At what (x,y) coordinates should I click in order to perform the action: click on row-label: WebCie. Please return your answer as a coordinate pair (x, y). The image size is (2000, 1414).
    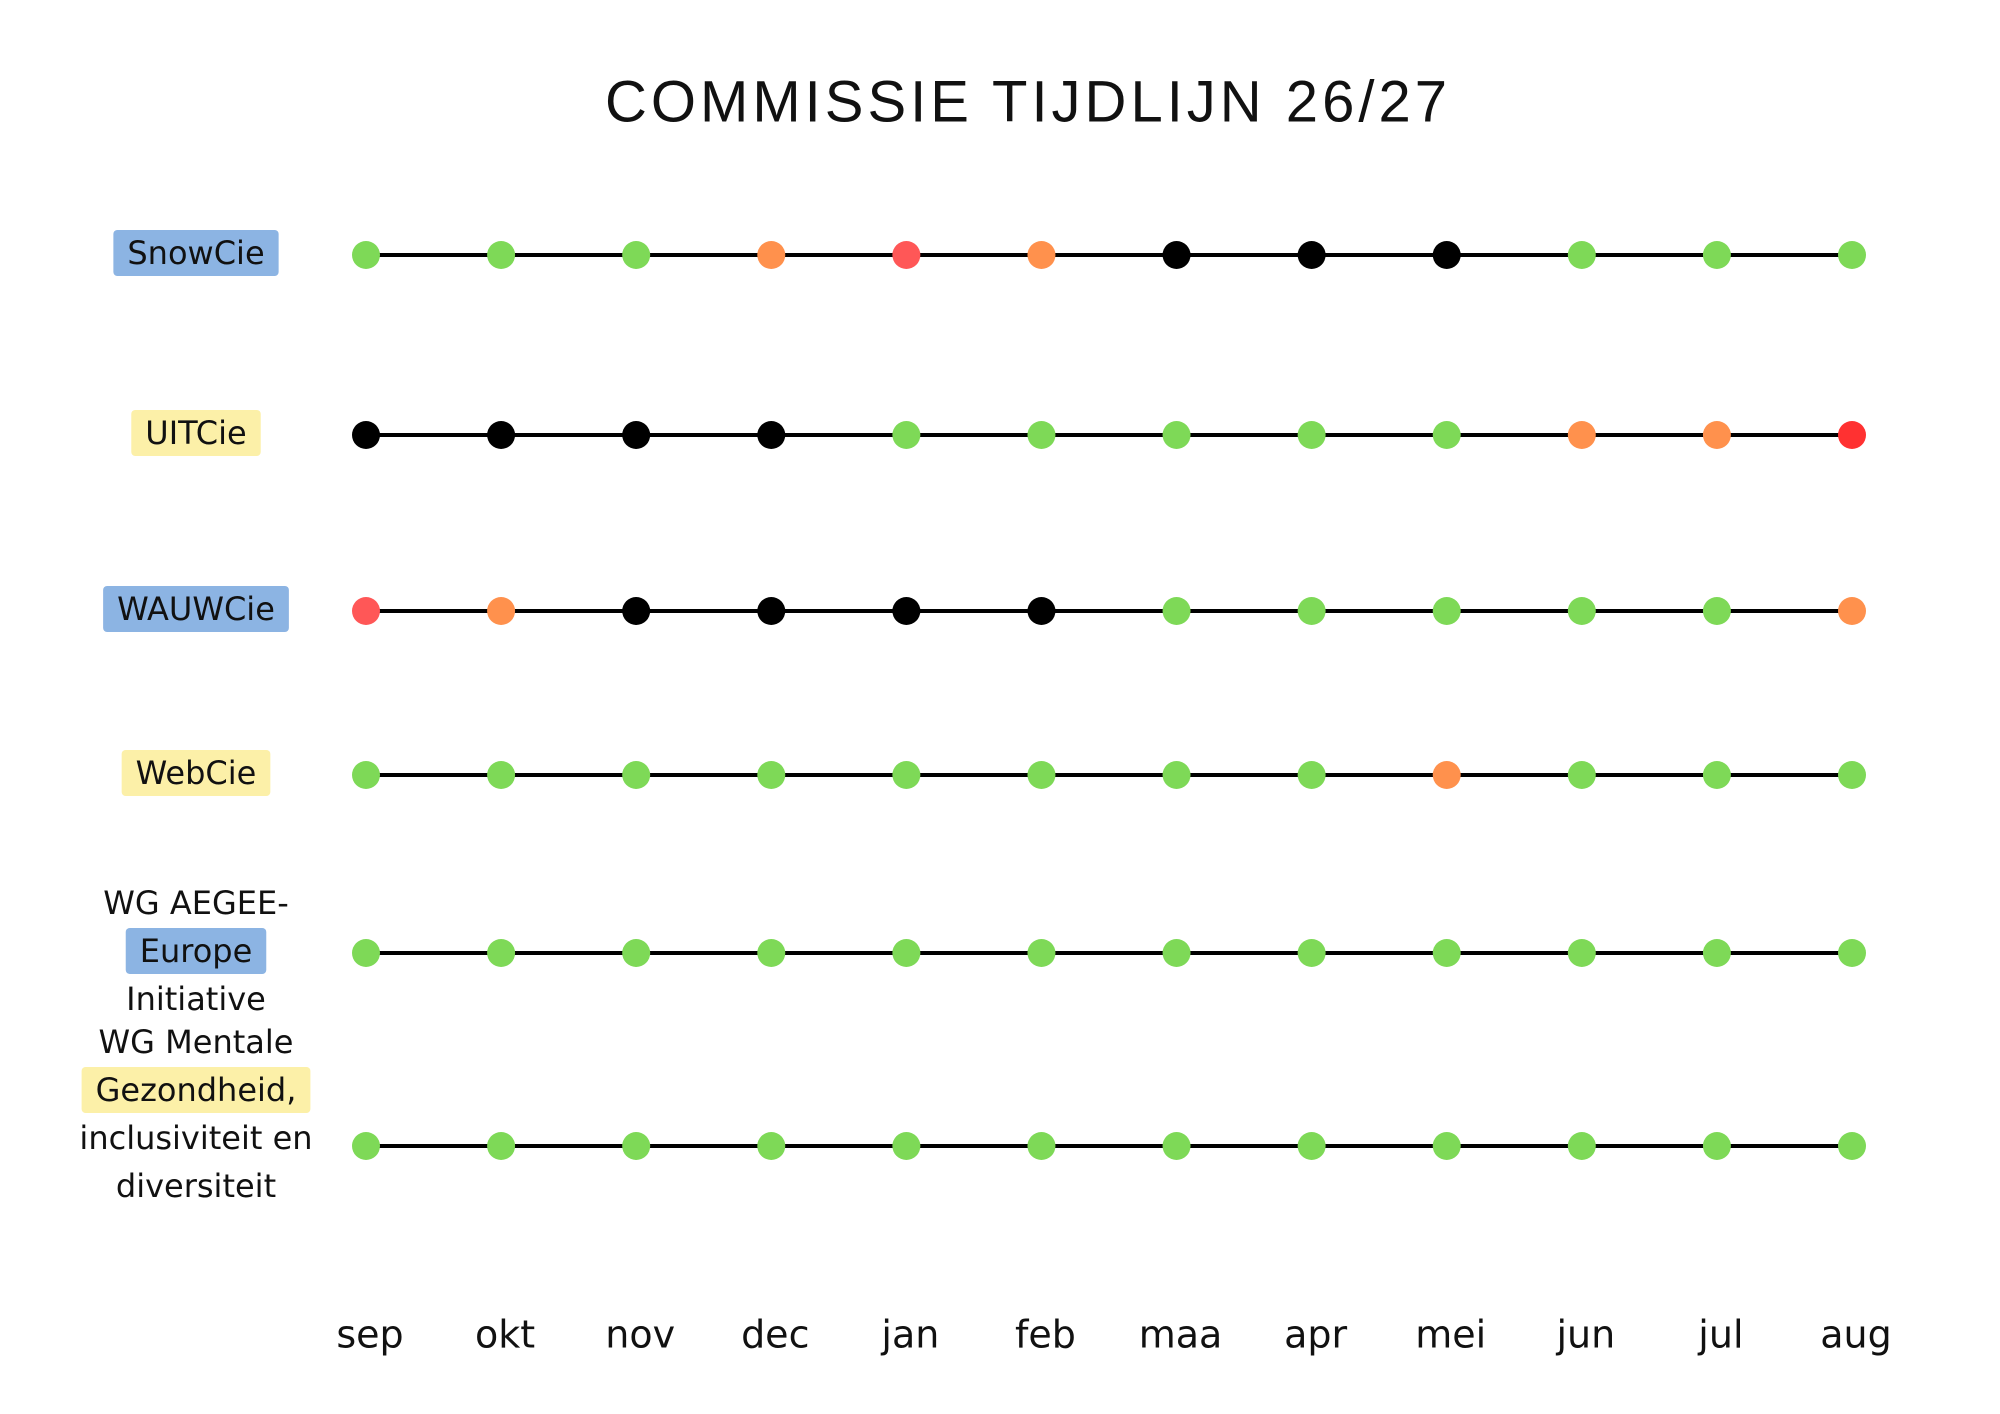
    Looking at the image, I should click on (196, 773).